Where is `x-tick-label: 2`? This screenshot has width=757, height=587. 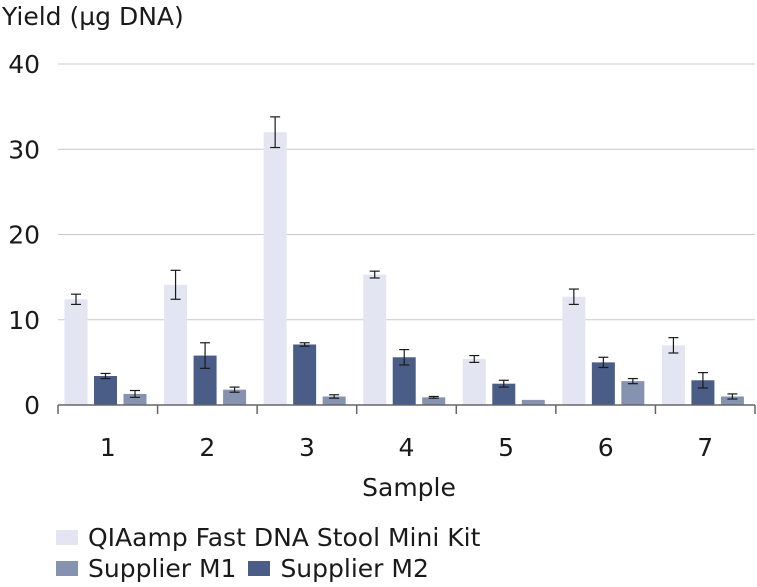
x-tick-label: 2 is located at coordinates (207, 447).